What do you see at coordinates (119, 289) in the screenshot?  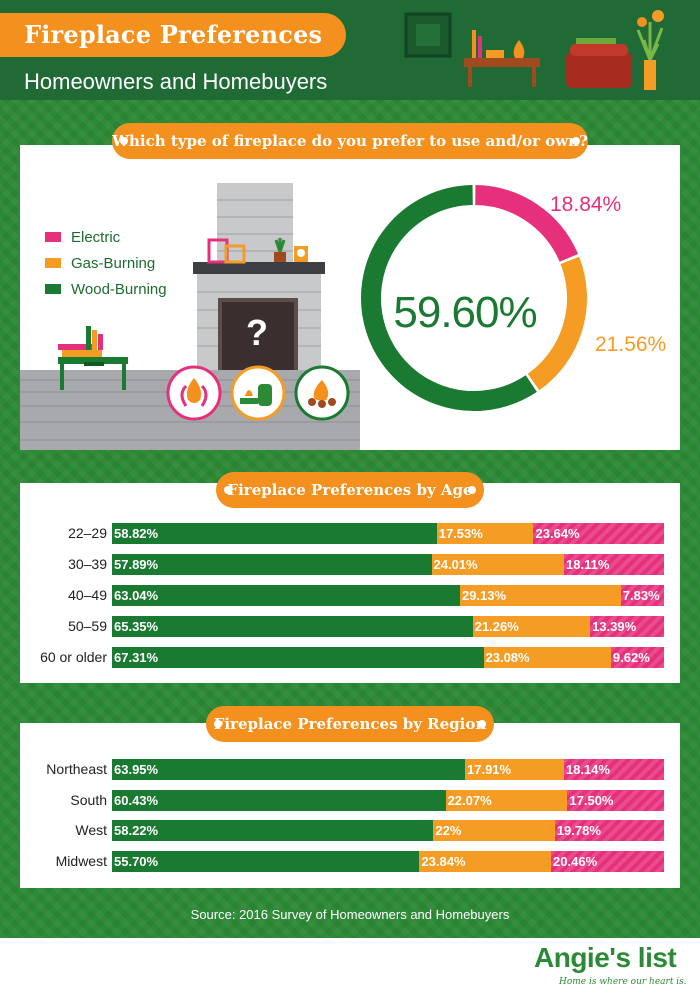 I see `legend-label: Wood-Burning` at bounding box center [119, 289].